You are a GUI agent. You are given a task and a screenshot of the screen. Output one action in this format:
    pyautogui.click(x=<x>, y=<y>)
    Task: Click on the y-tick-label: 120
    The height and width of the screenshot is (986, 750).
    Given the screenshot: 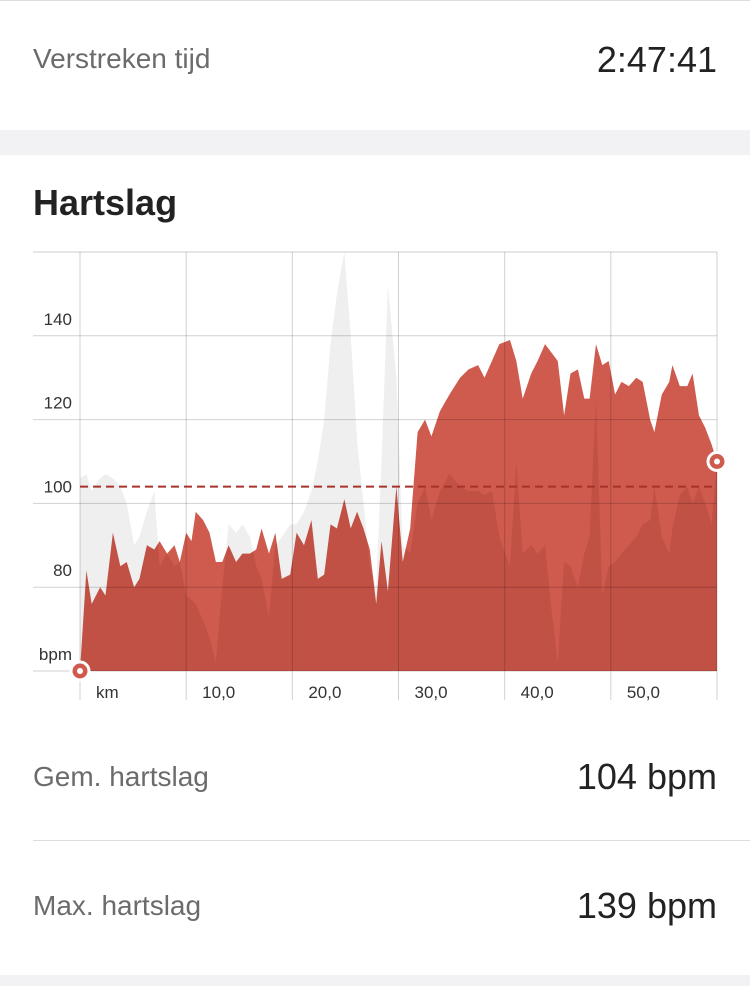 What is the action you would take?
    pyautogui.click(x=58, y=403)
    